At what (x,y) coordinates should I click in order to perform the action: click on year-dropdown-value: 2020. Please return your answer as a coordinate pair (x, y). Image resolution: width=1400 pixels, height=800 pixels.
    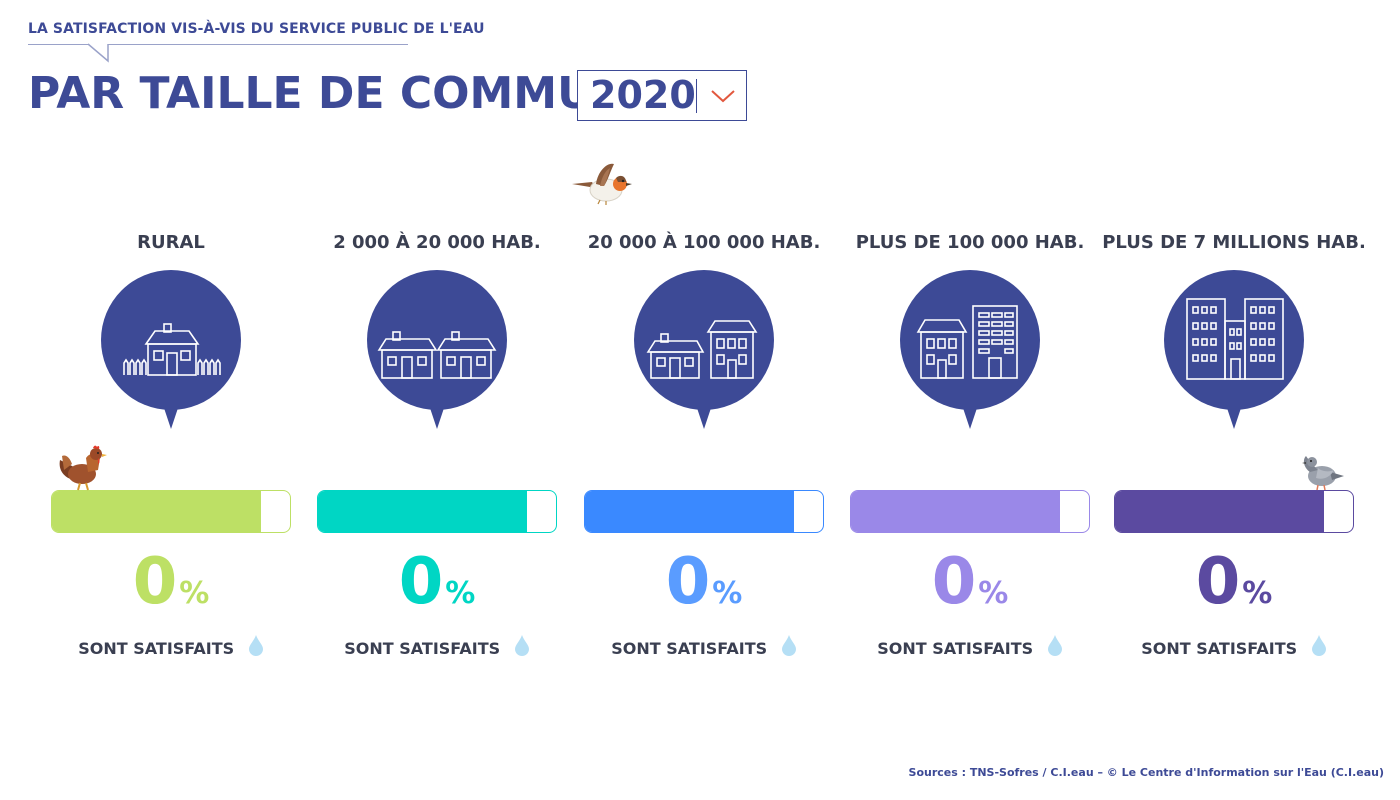
    Looking at the image, I should click on (643, 95).